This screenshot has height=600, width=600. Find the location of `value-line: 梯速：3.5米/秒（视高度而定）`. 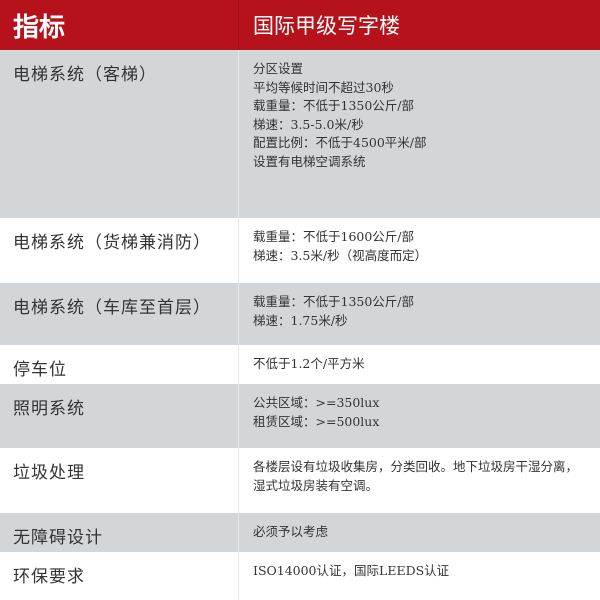

value-line: 梯速：3.5米/秒（视高度而定） is located at coordinates (340, 255).